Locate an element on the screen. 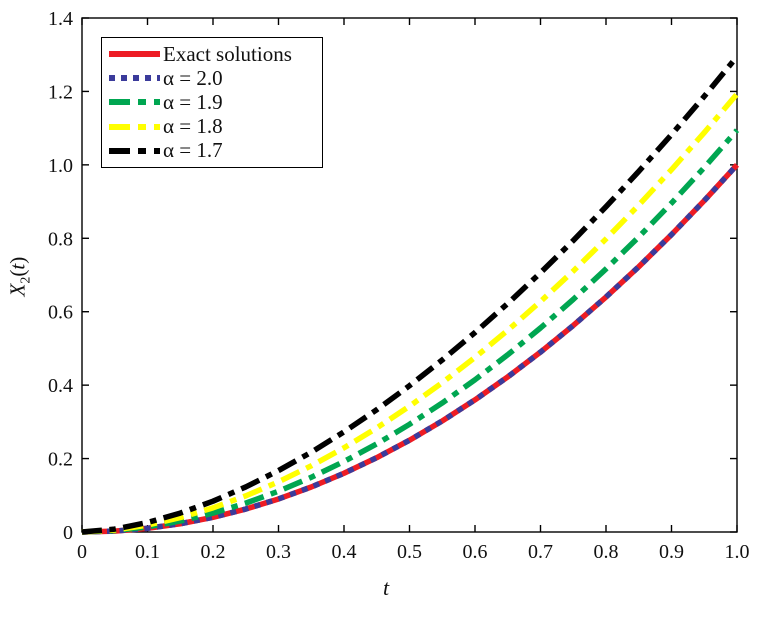 This screenshot has height=618, width=772. y-axis-label-close-paren: ) is located at coordinates (17, 260).